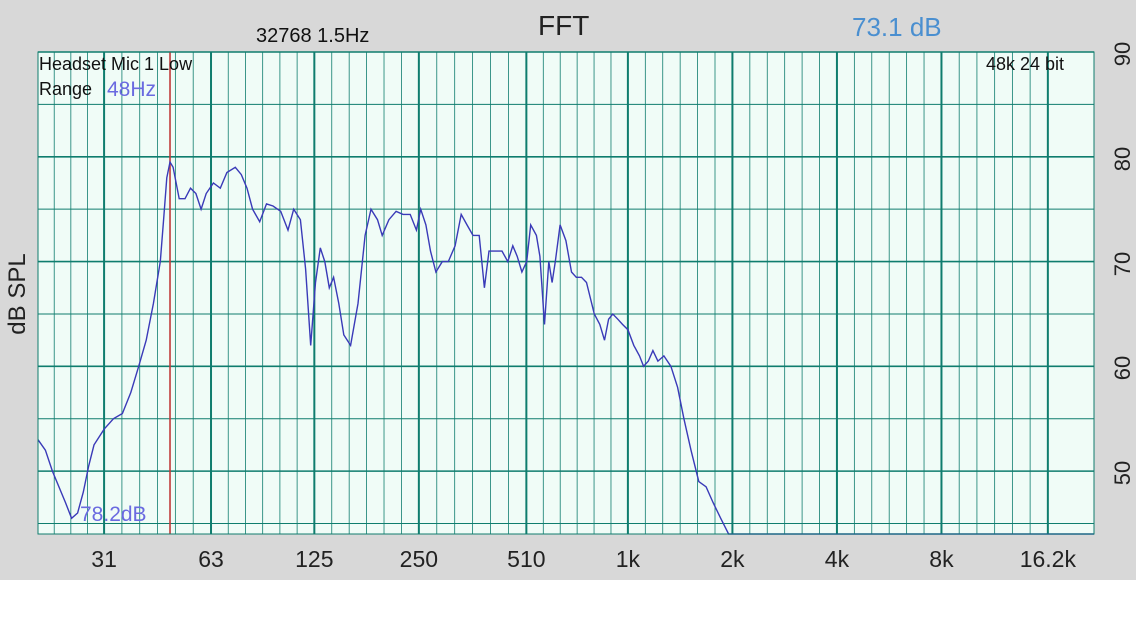 The image size is (1136, 640). Describe the element at coordinates (211, 559) in the screenshot. I see `x-tick-label: 63` at that location.